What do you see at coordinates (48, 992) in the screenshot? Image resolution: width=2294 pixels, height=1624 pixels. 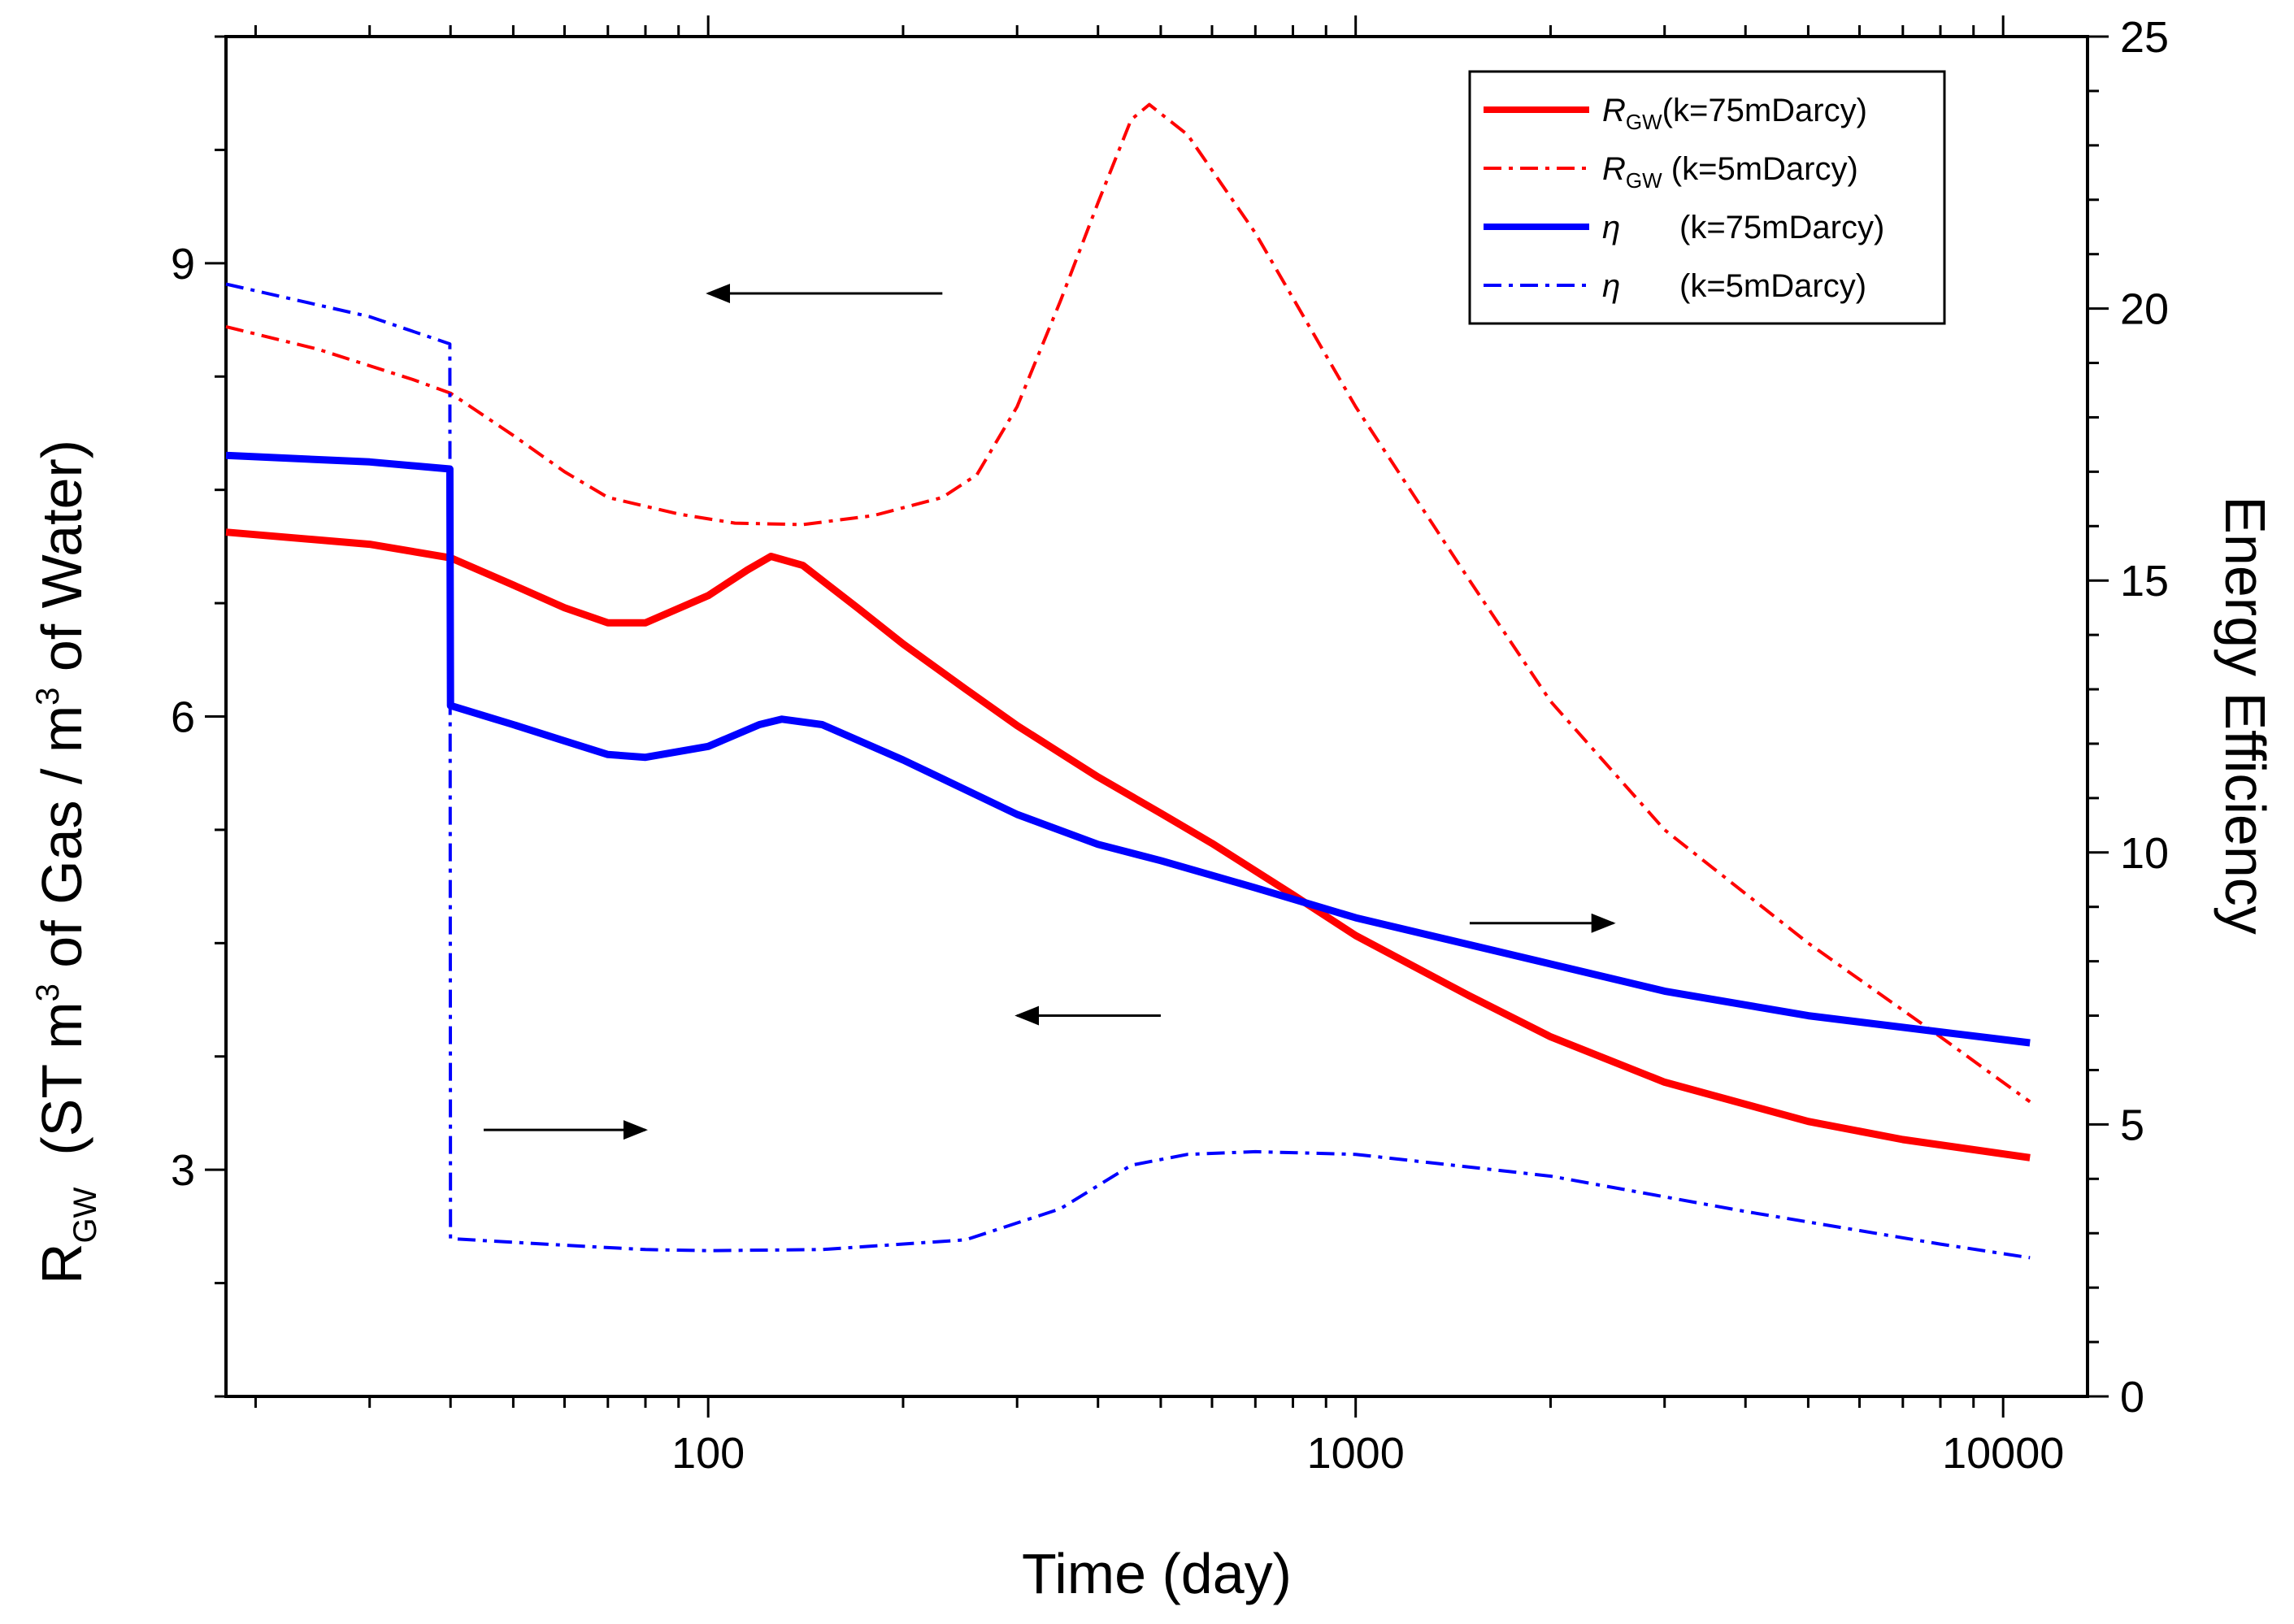 I see `y-left-title-sup1: 3` at bounding box center [48, 992].